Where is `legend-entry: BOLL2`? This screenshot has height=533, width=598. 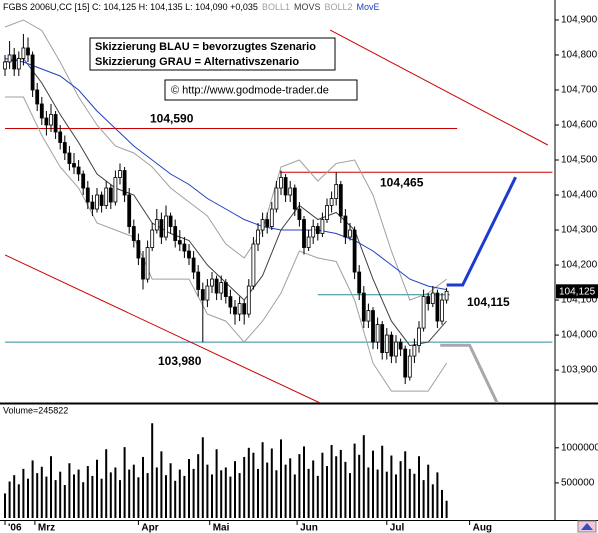
legend-entry: BOLL2 is located at coordinates (338, 7).